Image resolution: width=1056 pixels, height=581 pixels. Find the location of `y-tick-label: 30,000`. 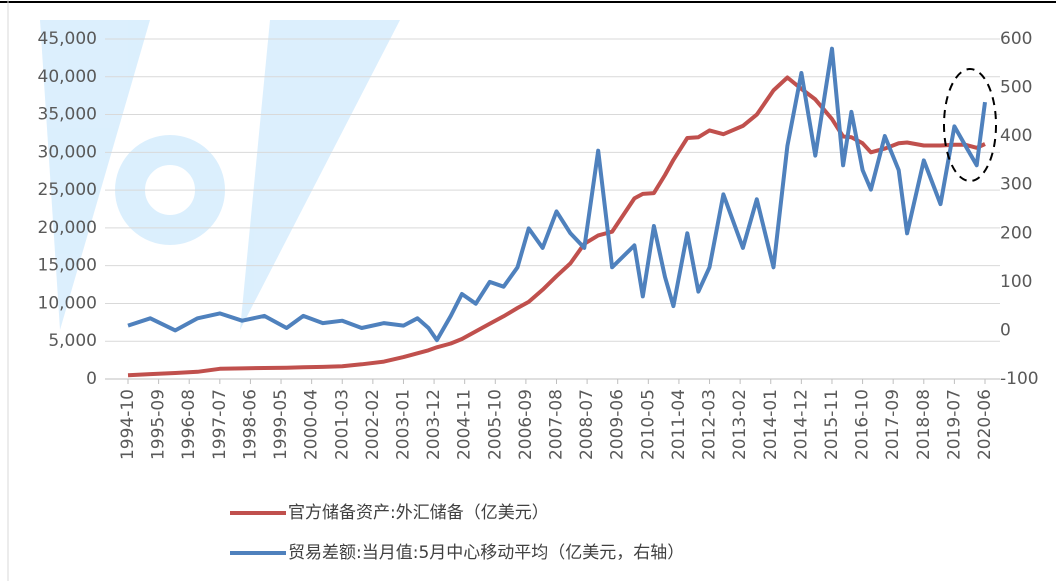

y-tick-label: 30,000 is located at coordinates (67, 152).